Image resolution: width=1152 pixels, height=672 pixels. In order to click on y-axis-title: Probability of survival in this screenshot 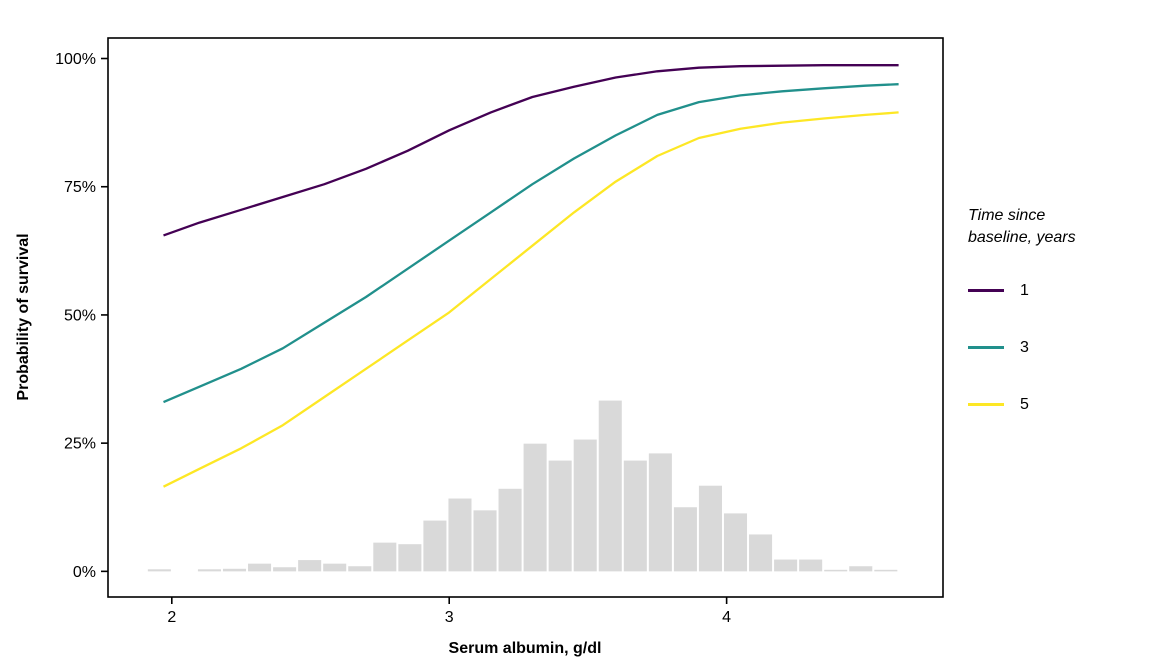, I will do `click(23, 317)`.